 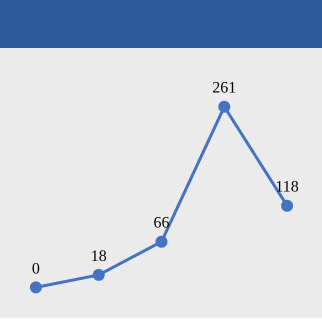 What do you see at coordinates (98, 256) in the screenshot?
I see `data-label: 18` at bounding box center [98, 256].